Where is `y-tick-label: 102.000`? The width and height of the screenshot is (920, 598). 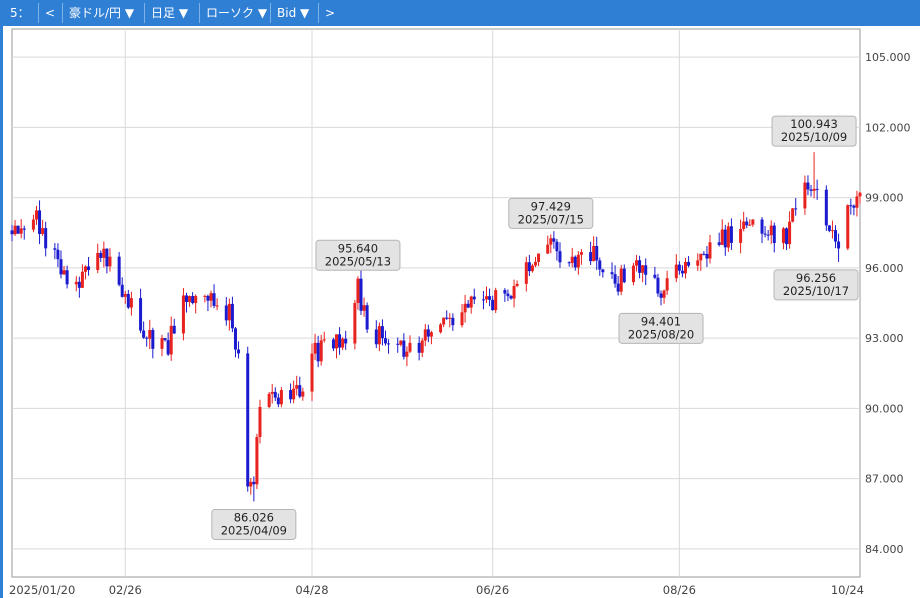 y-tick-label: 102.000 is located at coordinates (888, 127).